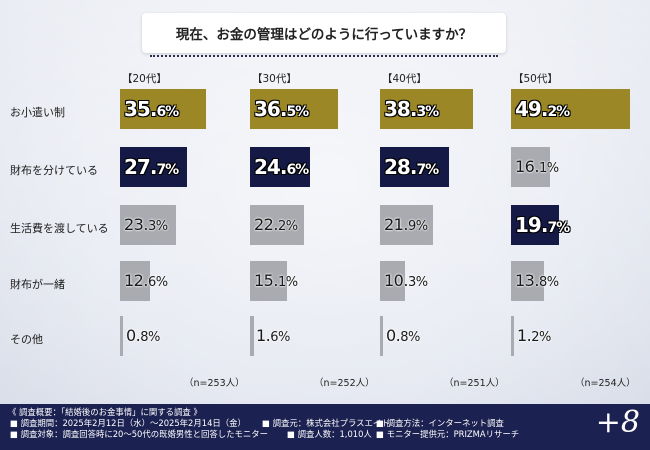 The height and width of the screenshot is (450, 650). I want to click on bar-value-label-1-3: 15.1%, so click(276, 280).